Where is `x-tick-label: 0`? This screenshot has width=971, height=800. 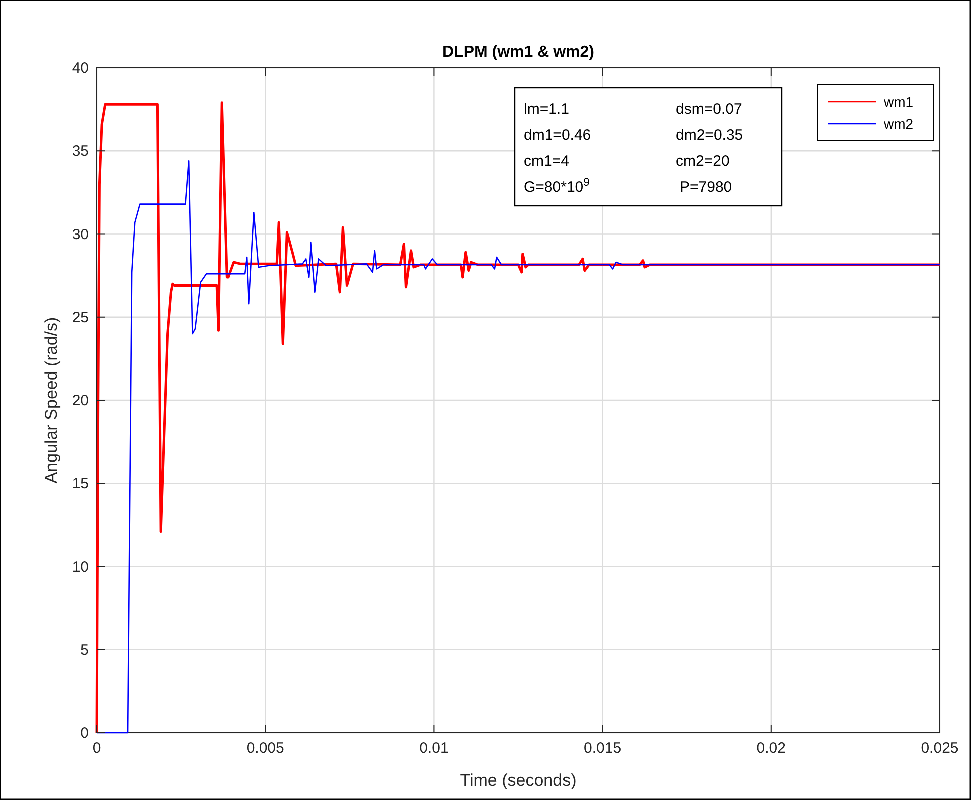
x-tick-label: 0 is located at coordinates (97, 748).